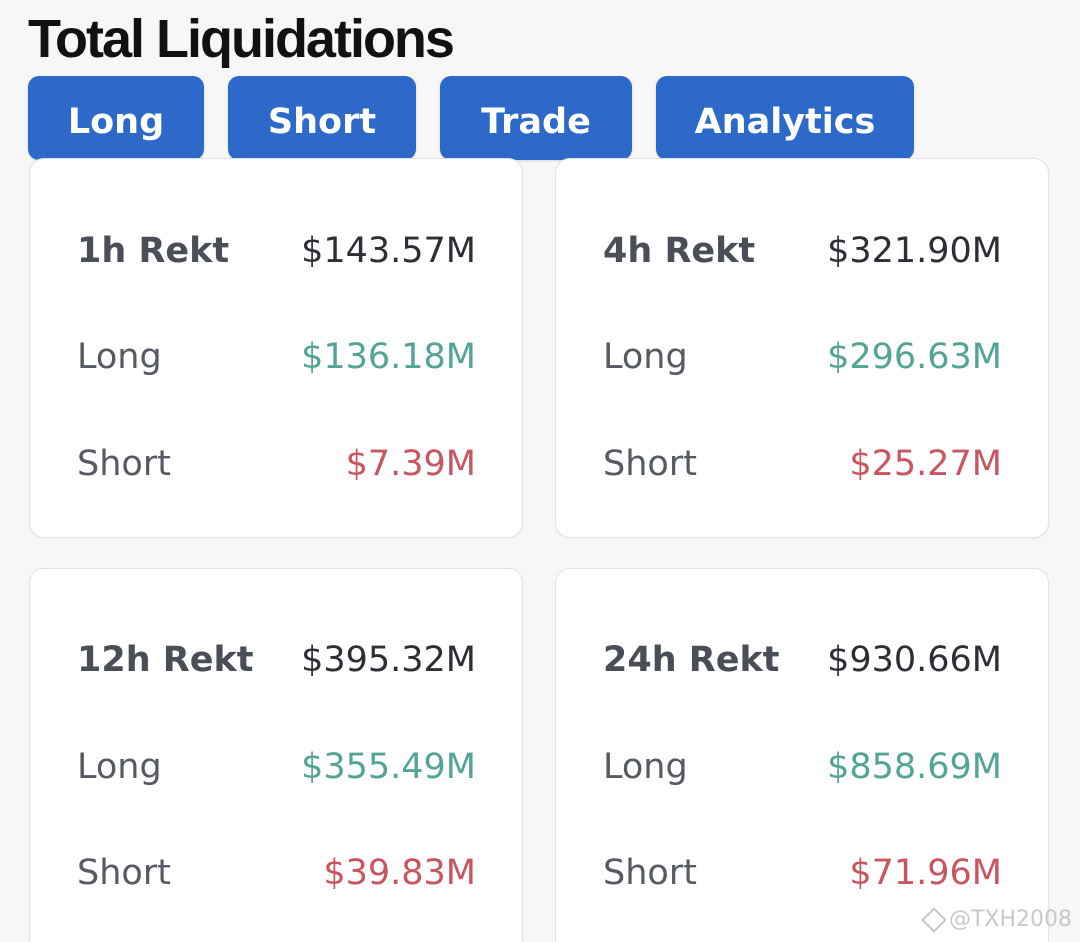  What do you see at coordinates (914, 251) in the screenshot?
I see `card-total-value: $321.90M` at bounding box center [914, 251].